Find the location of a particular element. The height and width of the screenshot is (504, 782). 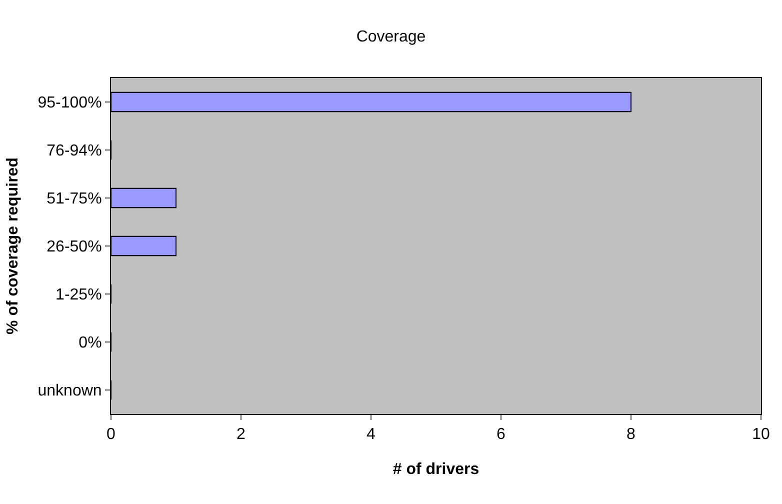

x-tick-label: 4 is located at coordinates (371, 435).